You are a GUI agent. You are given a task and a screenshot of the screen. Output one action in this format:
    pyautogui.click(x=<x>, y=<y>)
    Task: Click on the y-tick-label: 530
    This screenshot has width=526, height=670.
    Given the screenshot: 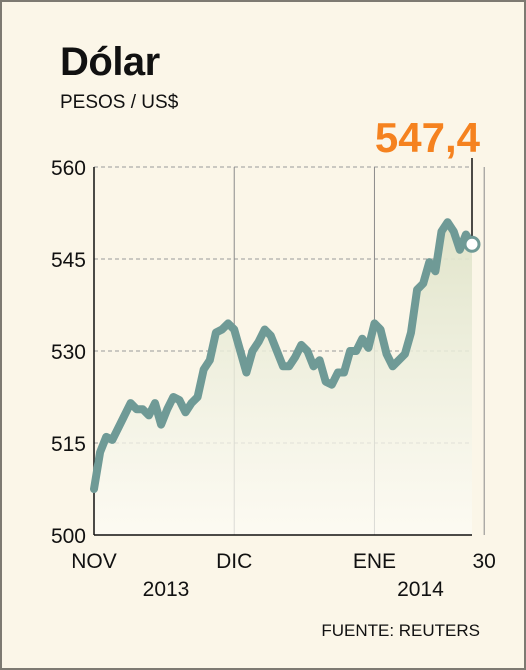 What is the action you would take?
    pyautogui.click(x=68, y=352)
    